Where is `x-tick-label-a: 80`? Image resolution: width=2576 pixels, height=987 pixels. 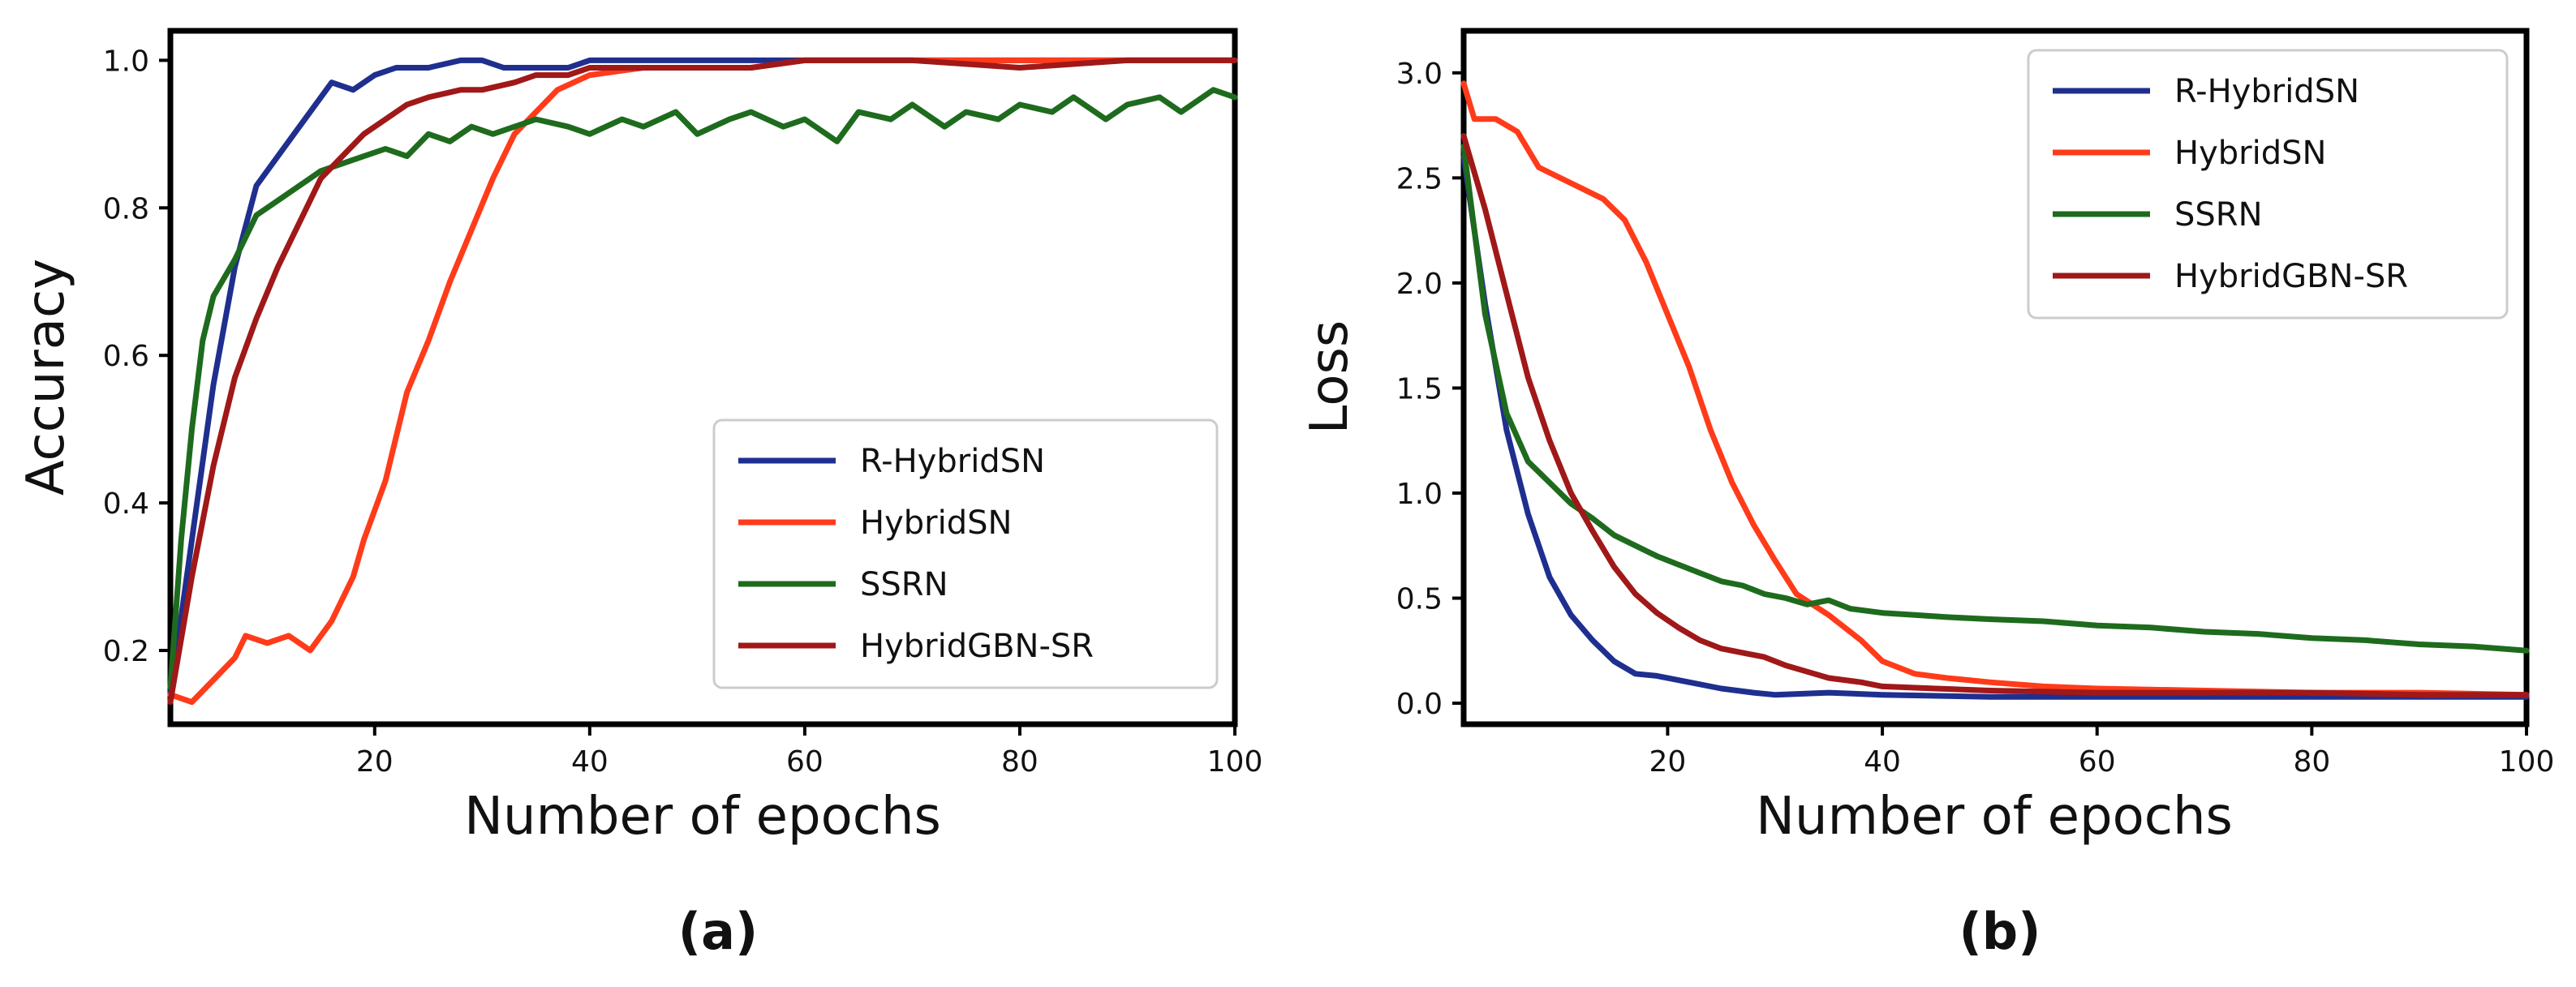
x-tick-label-a: 80 is located at coordinates (1020, 762).